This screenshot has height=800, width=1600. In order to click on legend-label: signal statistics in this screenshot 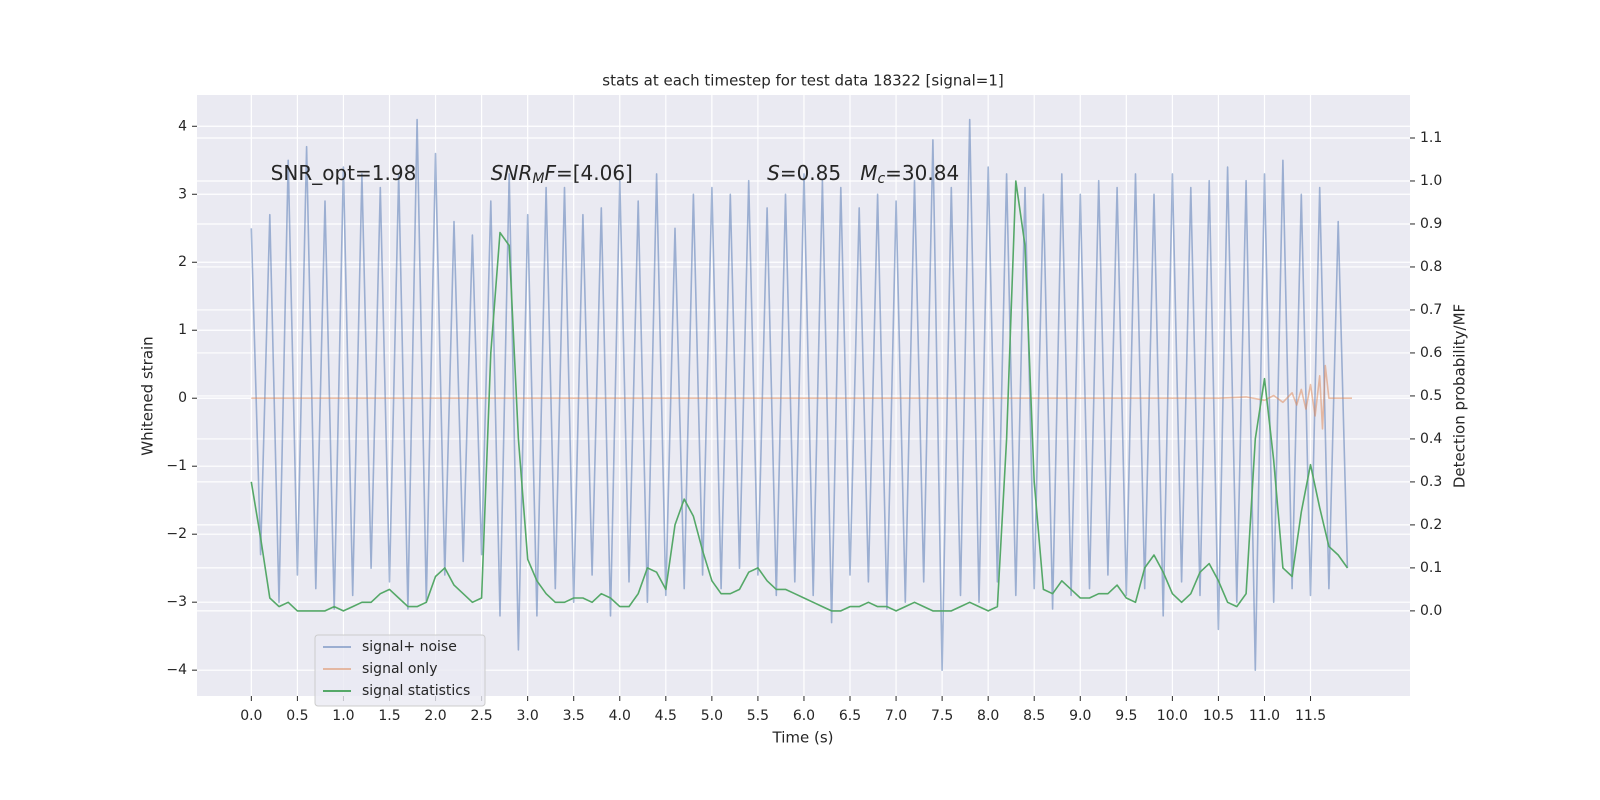, I will do `click(416, 691)`.